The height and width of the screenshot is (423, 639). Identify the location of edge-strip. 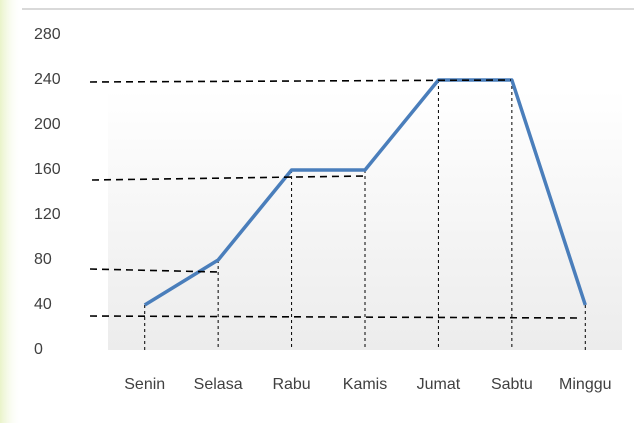
(11, 211).